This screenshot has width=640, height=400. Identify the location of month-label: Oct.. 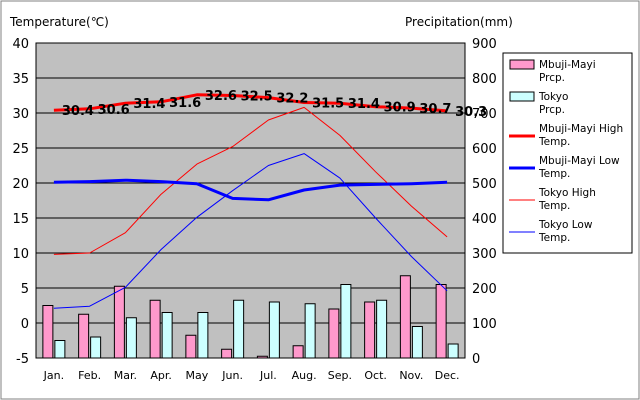
(375, 375).